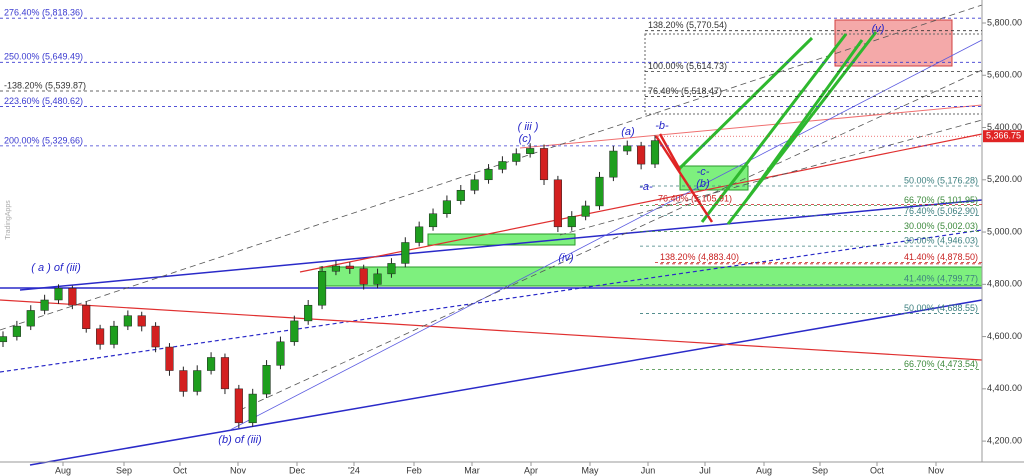 This screenshot has width=1024, height=476. Describe the element at coordinates (941, 308) in the screenshot. I see `fib-label: 50.00% (4,688.55)` at that location.